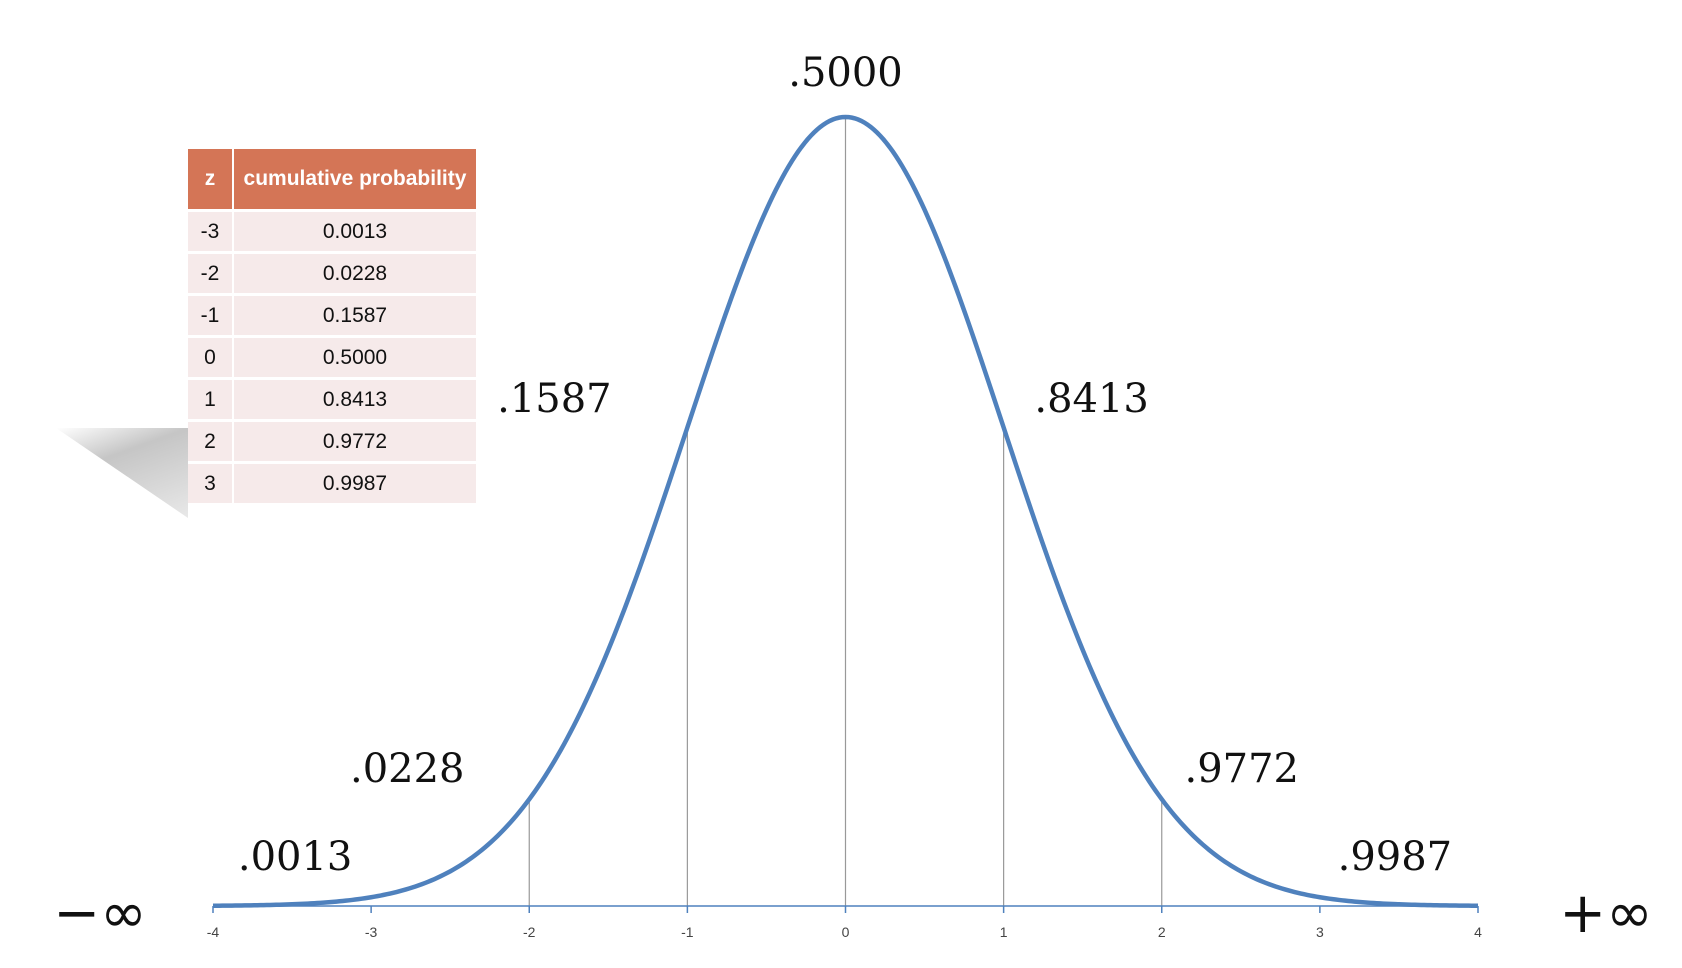 The width and height of the screenshot is (1682, 968). What do you see at coordinates (845, 73) in the screenshot?
I see `cumulative-label: .5000` at bounding box center [845, 73].